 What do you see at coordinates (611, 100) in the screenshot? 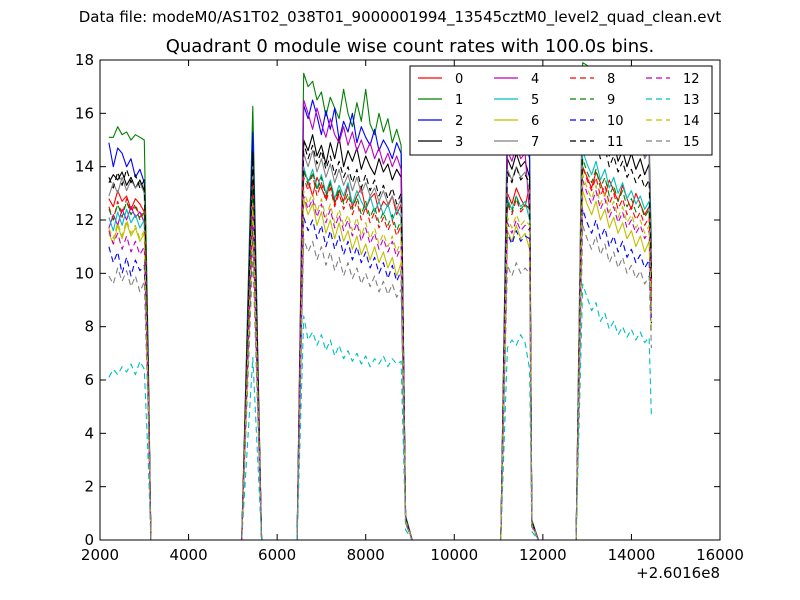
I see `legend-label-9: 9` at bounding box center [611, 100].